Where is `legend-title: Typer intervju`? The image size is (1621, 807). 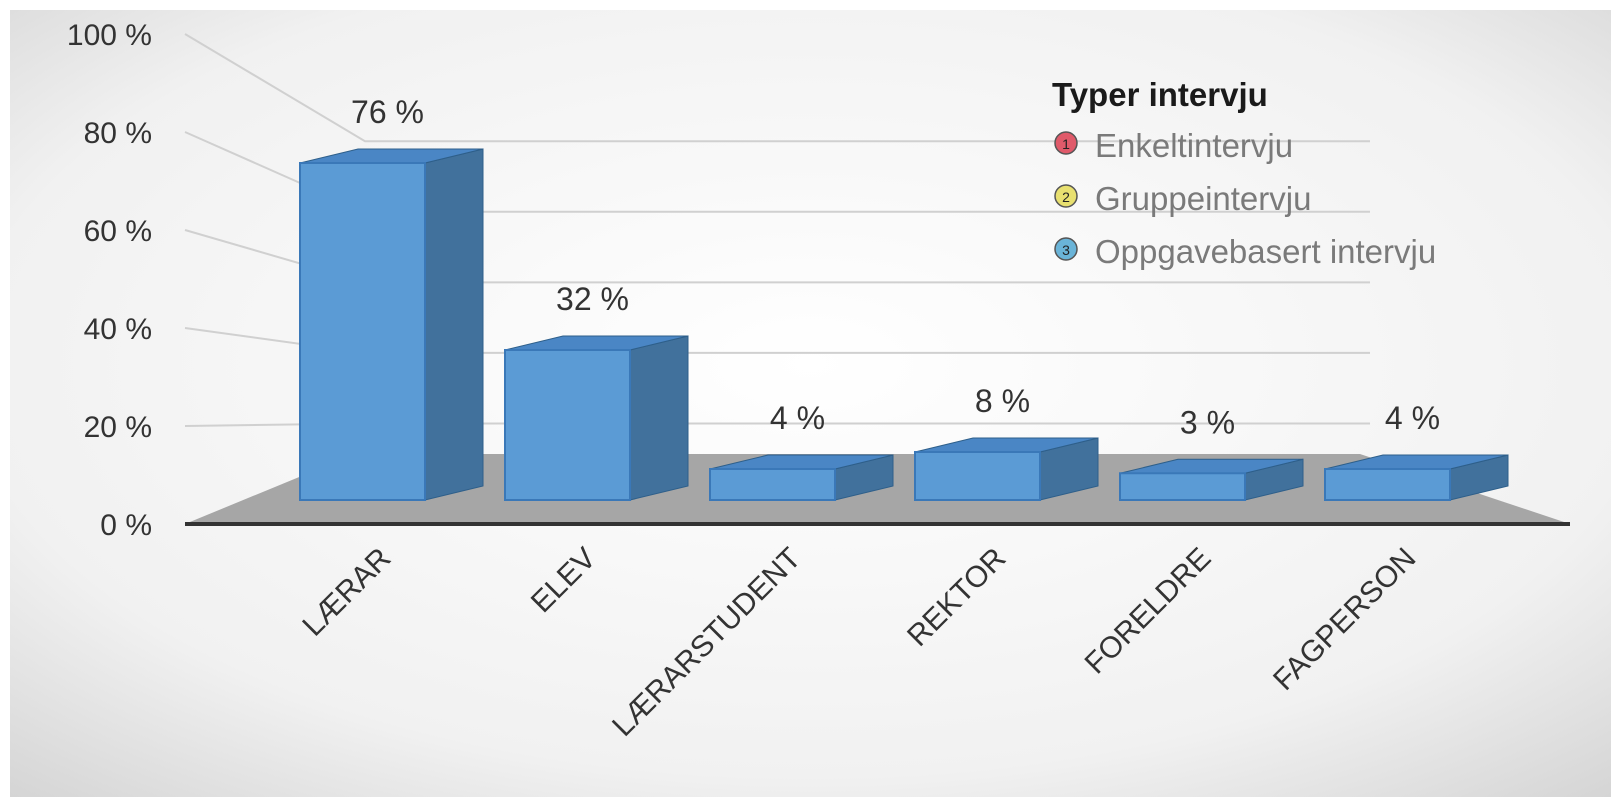 legend-title: Typer intervju is located at coordinates (1160, 94).